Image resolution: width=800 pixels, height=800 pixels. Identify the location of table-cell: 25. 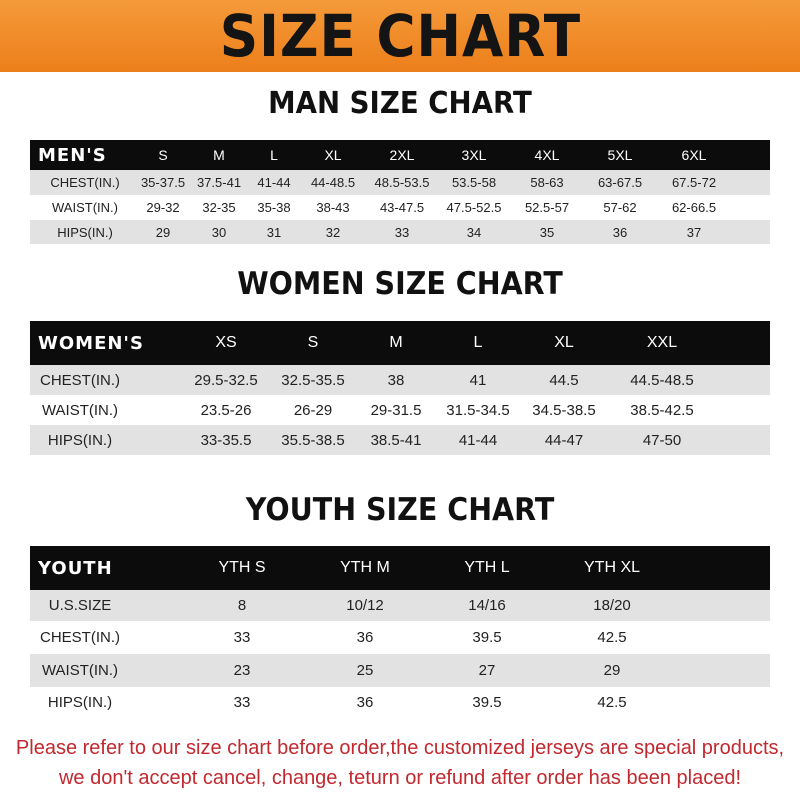
(365, 670).